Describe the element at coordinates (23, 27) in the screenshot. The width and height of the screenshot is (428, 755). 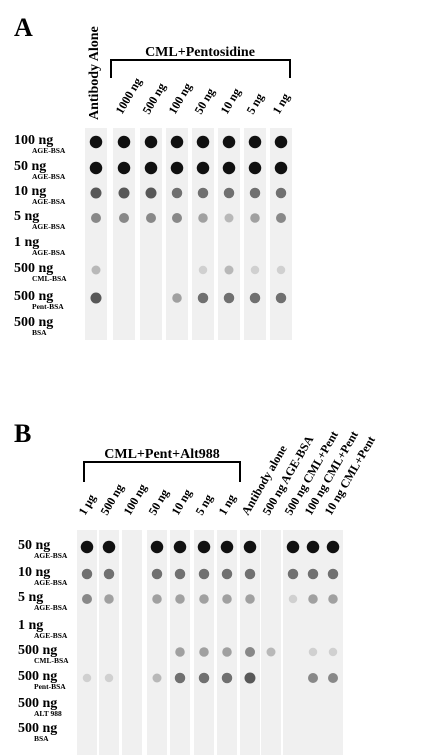
I see `panel-label: A` at that location.